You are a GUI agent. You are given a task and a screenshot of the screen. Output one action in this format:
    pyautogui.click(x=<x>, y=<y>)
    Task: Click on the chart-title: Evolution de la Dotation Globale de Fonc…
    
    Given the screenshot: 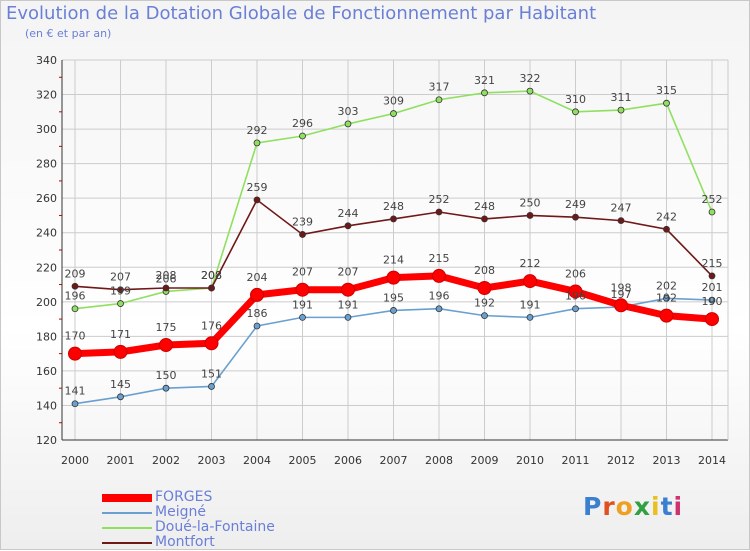 What is the action you would take?
    pyautogui.click(x=301, y=13)
    